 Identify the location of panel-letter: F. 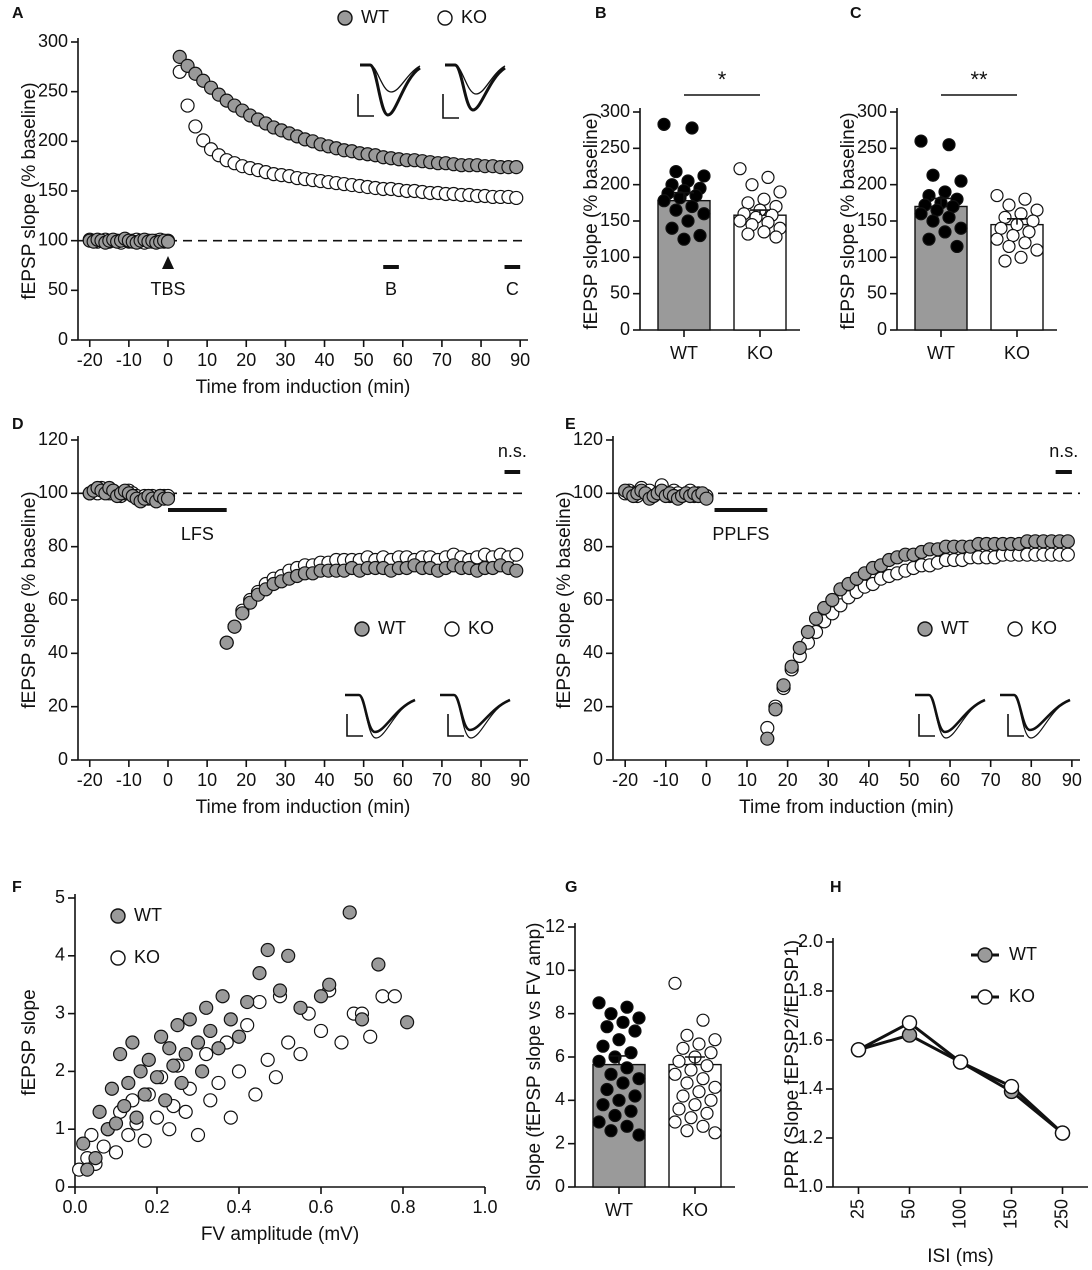
(17, 887).